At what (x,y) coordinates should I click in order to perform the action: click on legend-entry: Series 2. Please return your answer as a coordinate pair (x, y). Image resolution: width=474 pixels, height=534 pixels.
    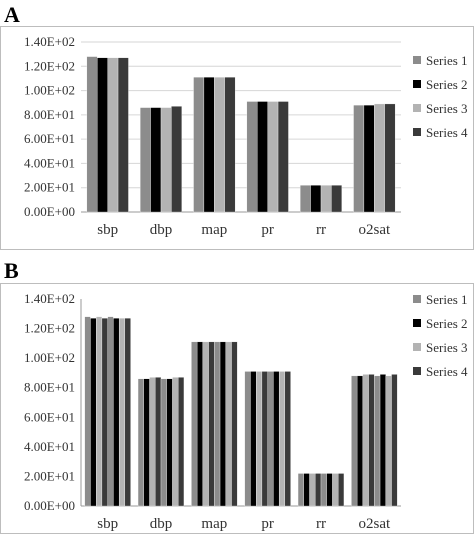
    Looking at the image, I should click on (447, 323).